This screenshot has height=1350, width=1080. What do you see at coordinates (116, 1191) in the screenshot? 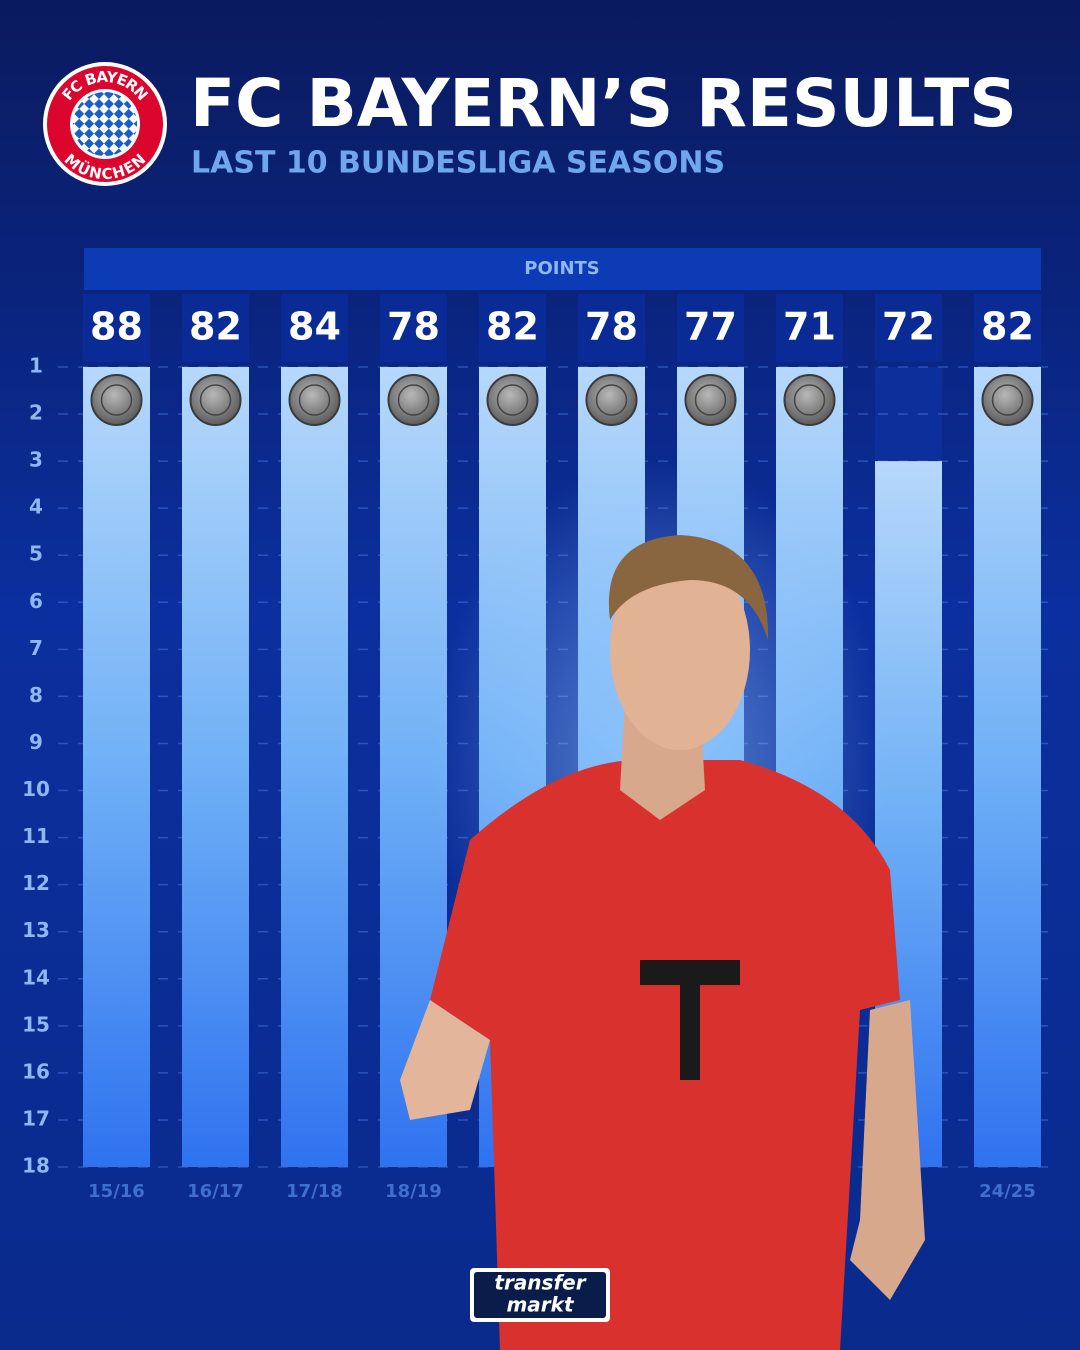
I see `x-tick-label: 15/16` at bounding box center [116, 1191].